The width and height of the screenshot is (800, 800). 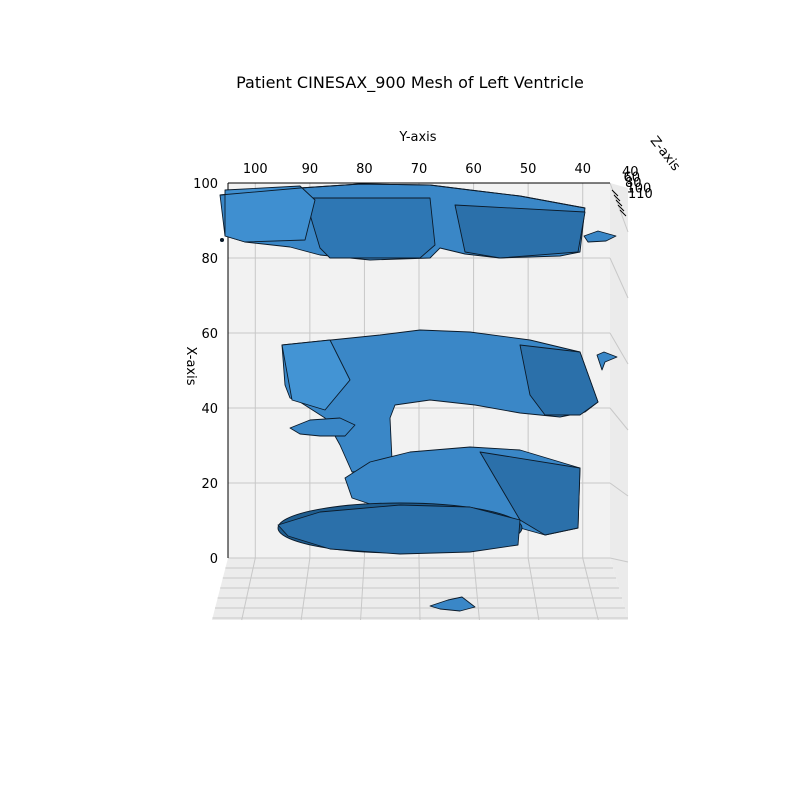 I want to click on z-tick-label: 100, so click(x=639, y=189).